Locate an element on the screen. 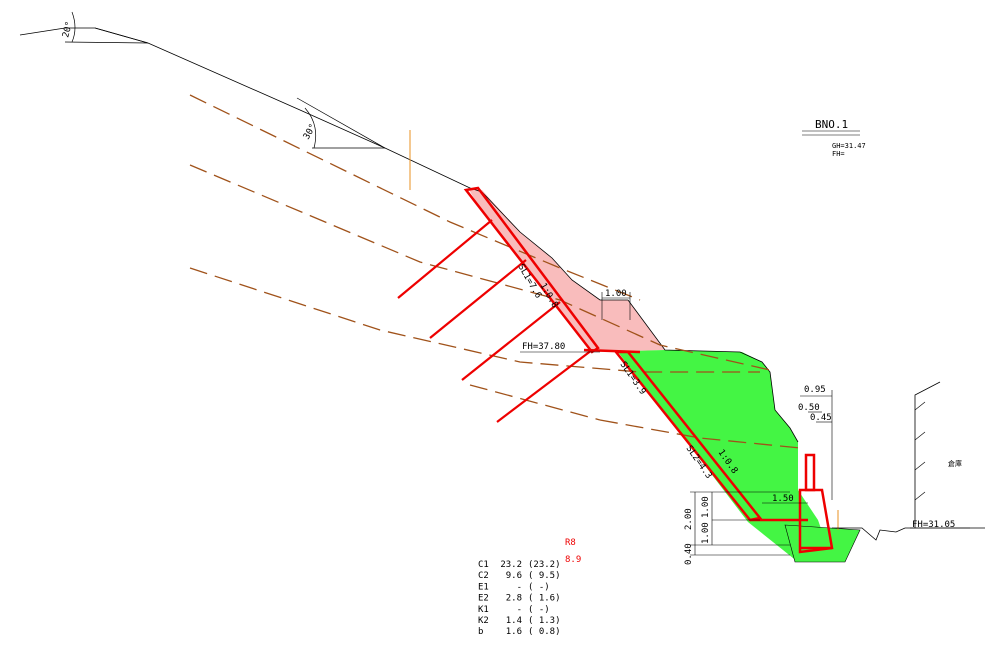  score-value: 1.4 is located at coordinates (514, 621).